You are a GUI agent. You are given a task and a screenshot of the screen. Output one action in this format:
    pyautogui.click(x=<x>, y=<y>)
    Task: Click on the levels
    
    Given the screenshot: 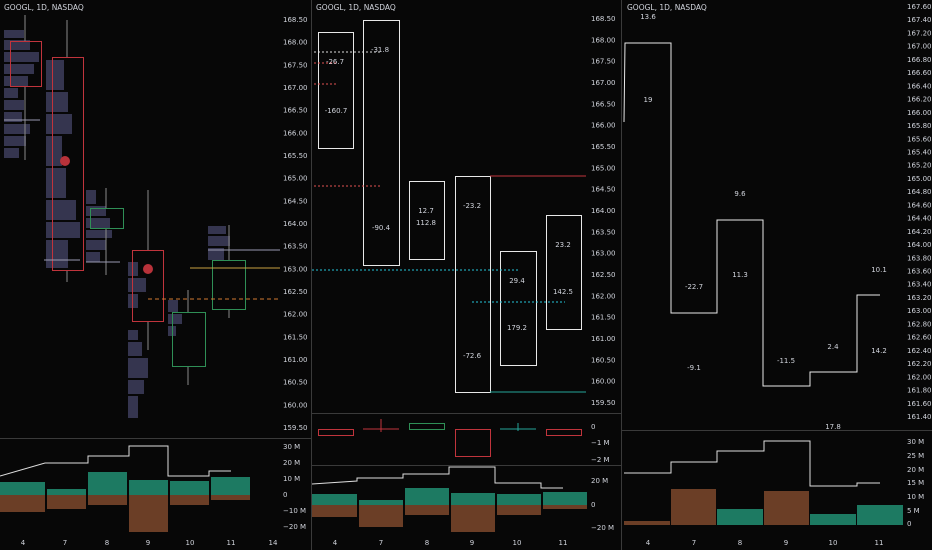 What is the action you would take?
    pyautogui.click(x=142, y=191)
    